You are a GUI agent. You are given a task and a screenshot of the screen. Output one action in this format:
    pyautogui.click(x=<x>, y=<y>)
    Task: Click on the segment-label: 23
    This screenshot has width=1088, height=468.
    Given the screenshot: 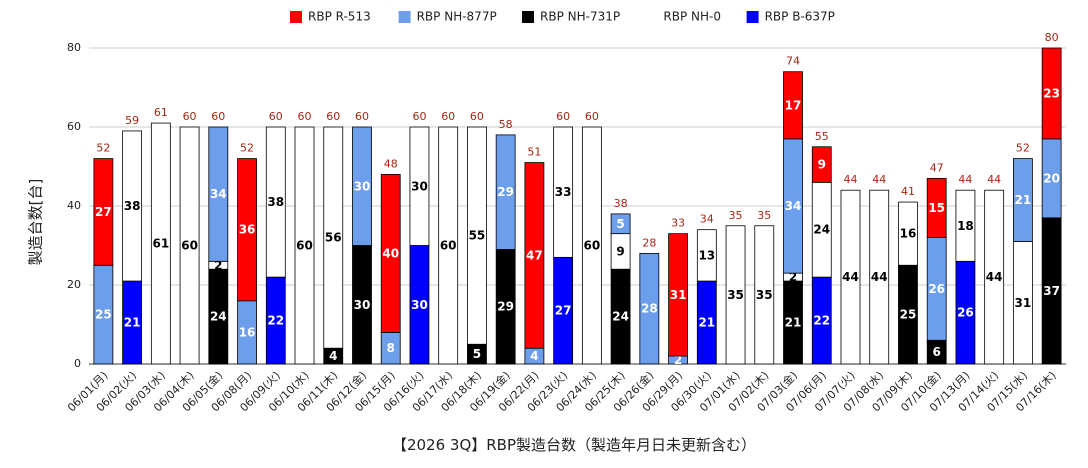 What is the action you would take?
    pyautogui.click(x=1051, y=93)
    